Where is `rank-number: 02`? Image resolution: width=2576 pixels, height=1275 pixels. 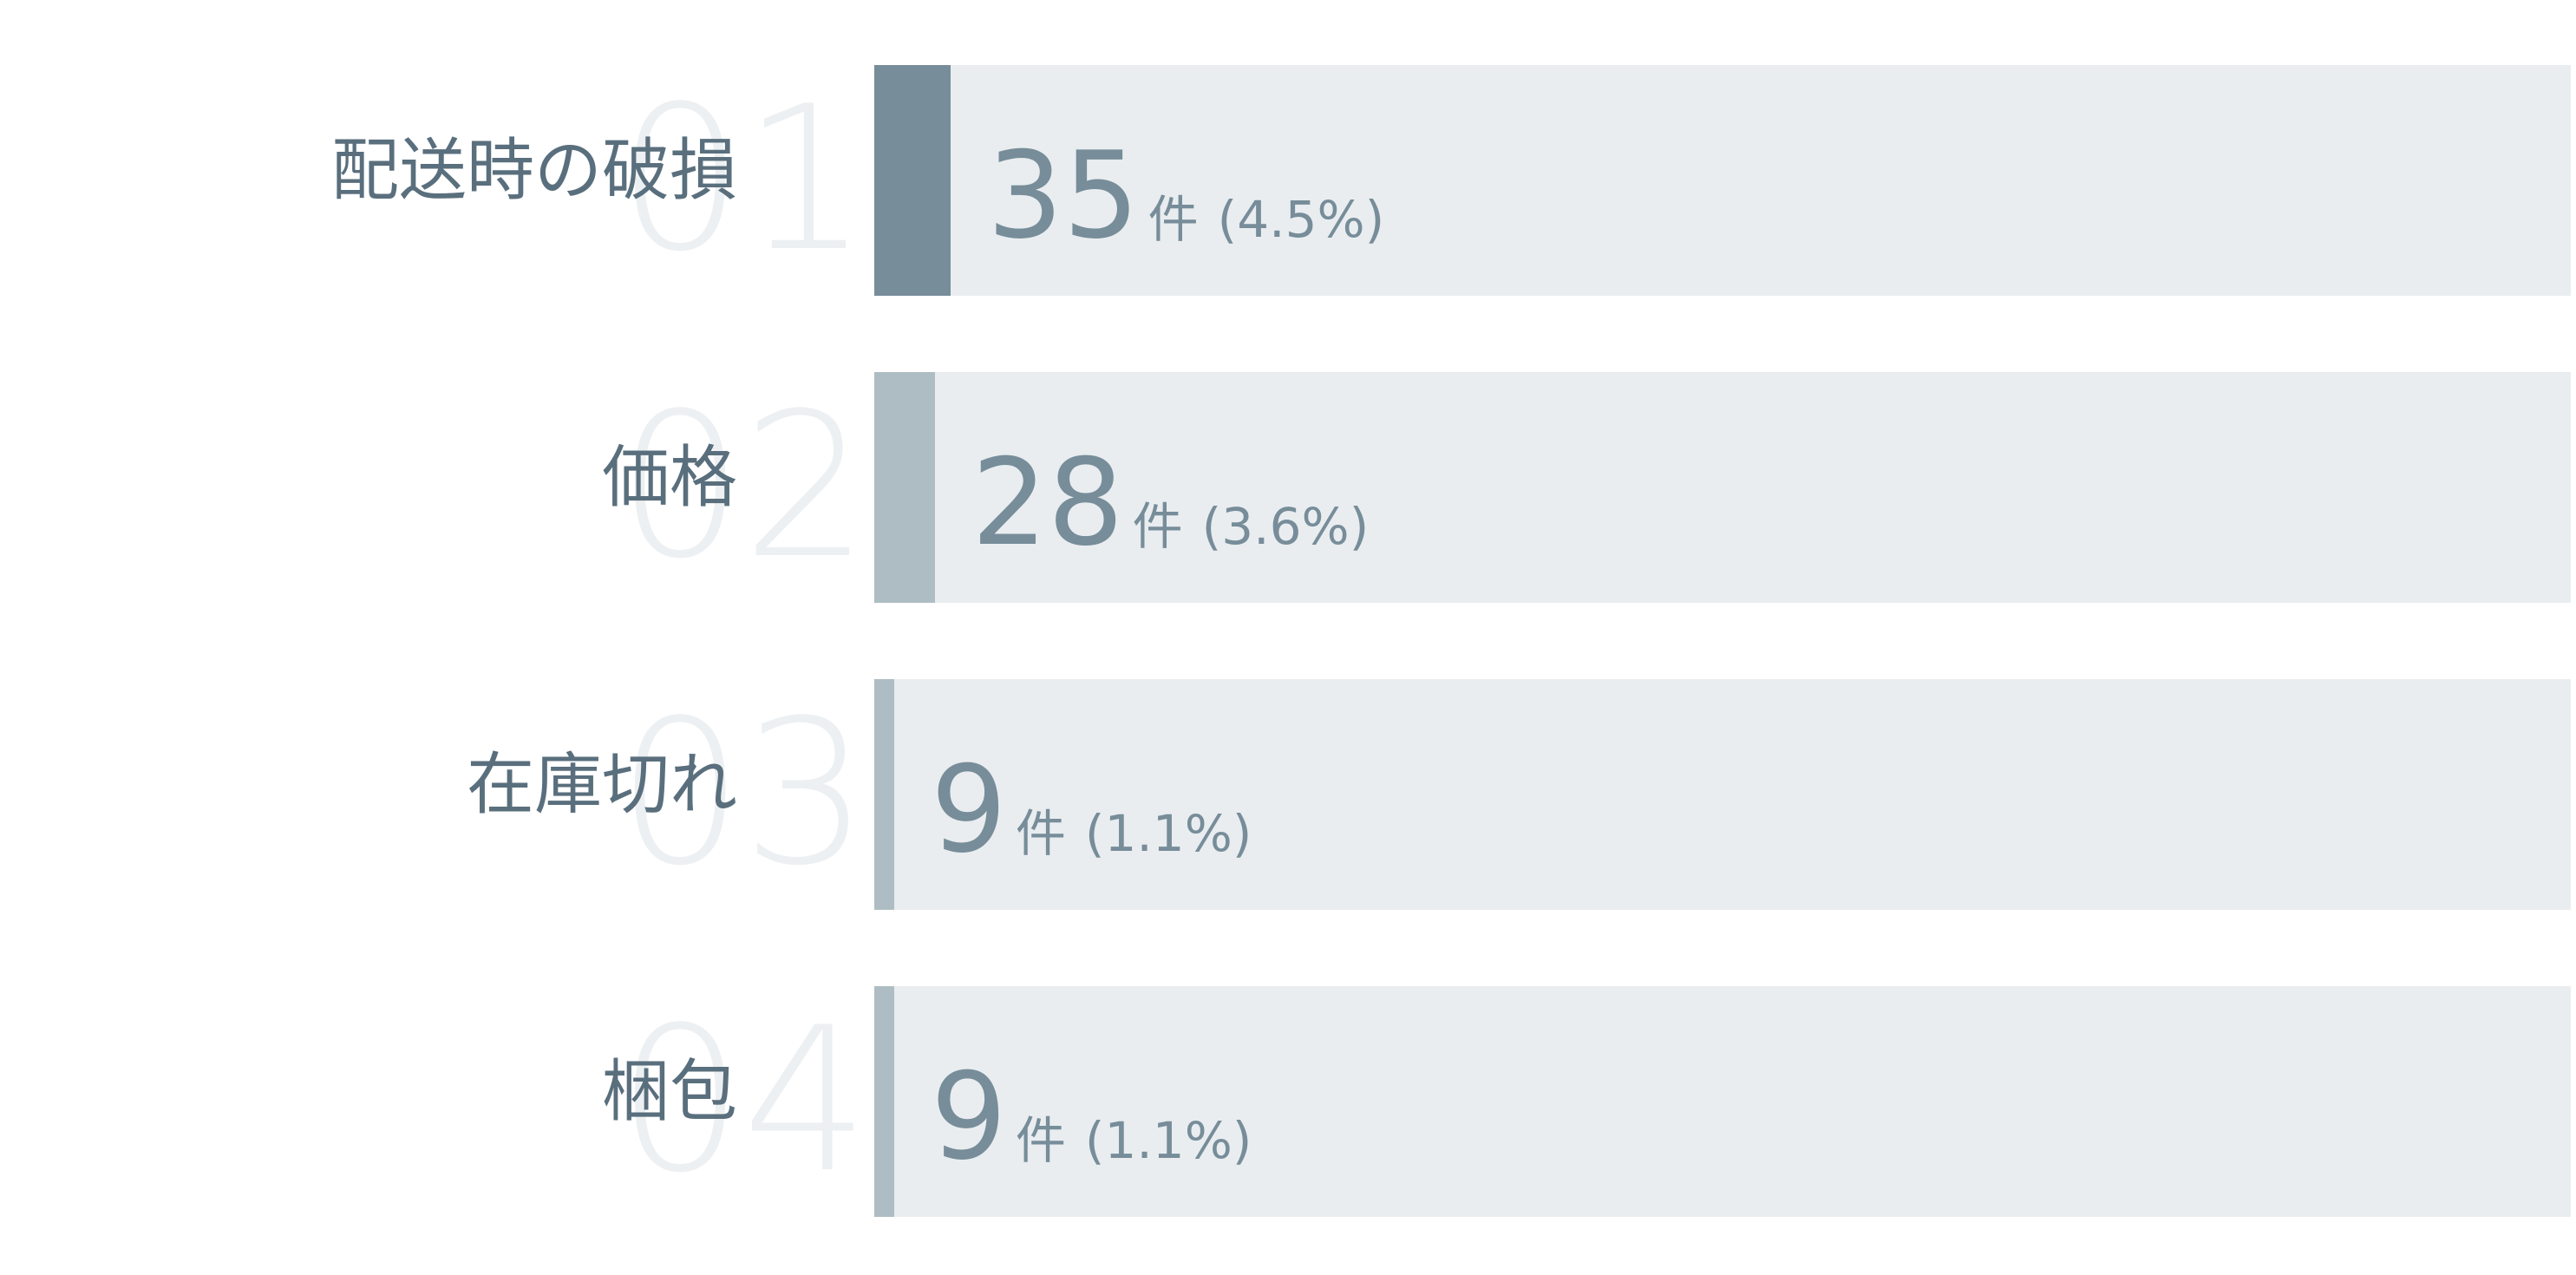
rank-number: 02 is located at coordinates (743, 487).